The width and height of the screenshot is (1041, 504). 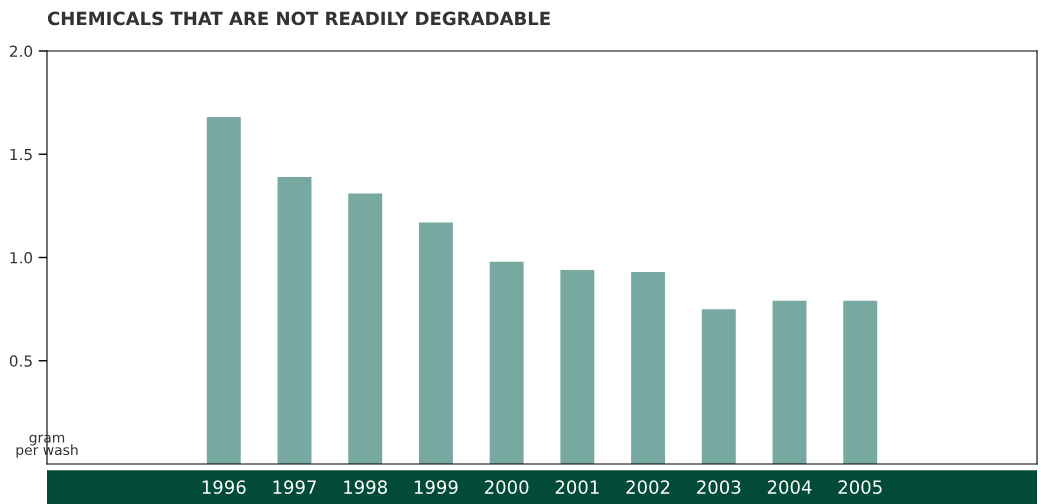 What do you see at coordinates (506, 487) in the screenshot?
I see `x-tick-label: 2000` at bounding box center [506, 487].